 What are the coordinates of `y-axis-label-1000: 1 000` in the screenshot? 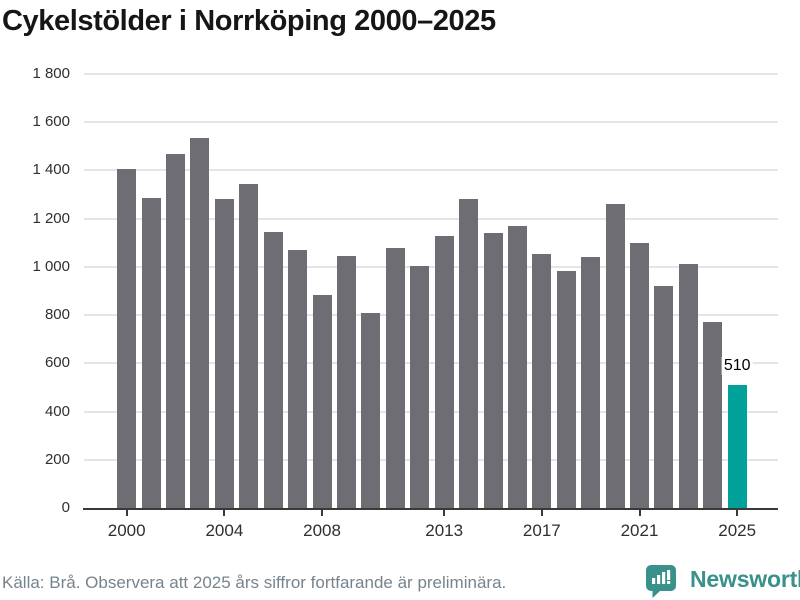 It's located at (51, 266).